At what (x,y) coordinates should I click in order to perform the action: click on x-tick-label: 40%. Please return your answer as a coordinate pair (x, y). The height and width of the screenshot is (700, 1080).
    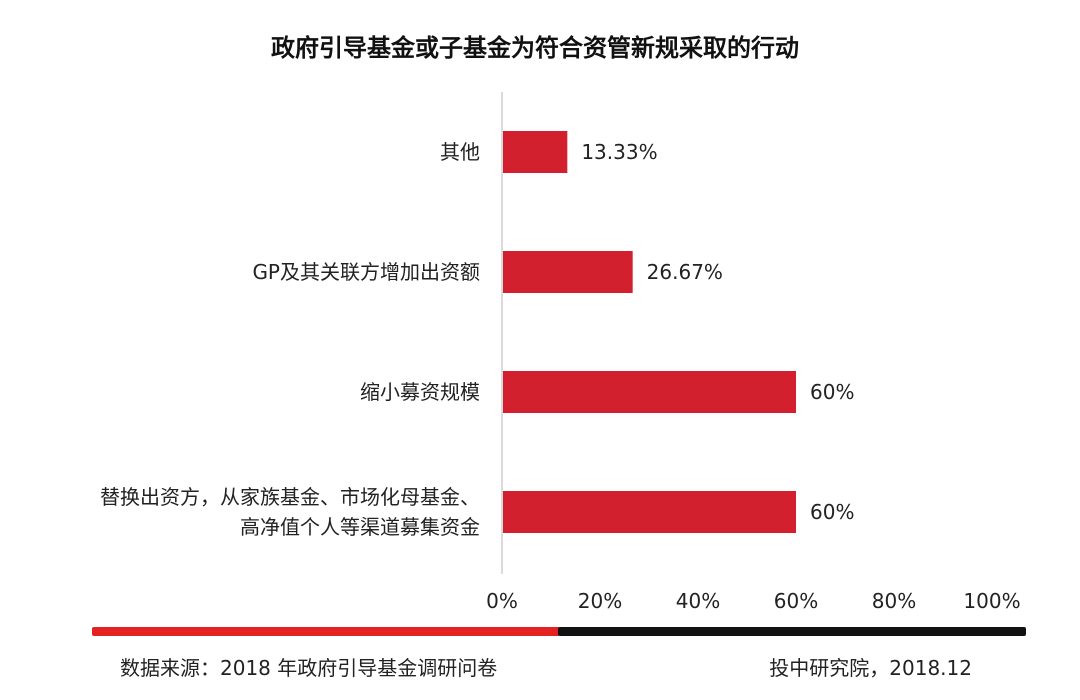
    Looking at the image, I should click on (698, 601).